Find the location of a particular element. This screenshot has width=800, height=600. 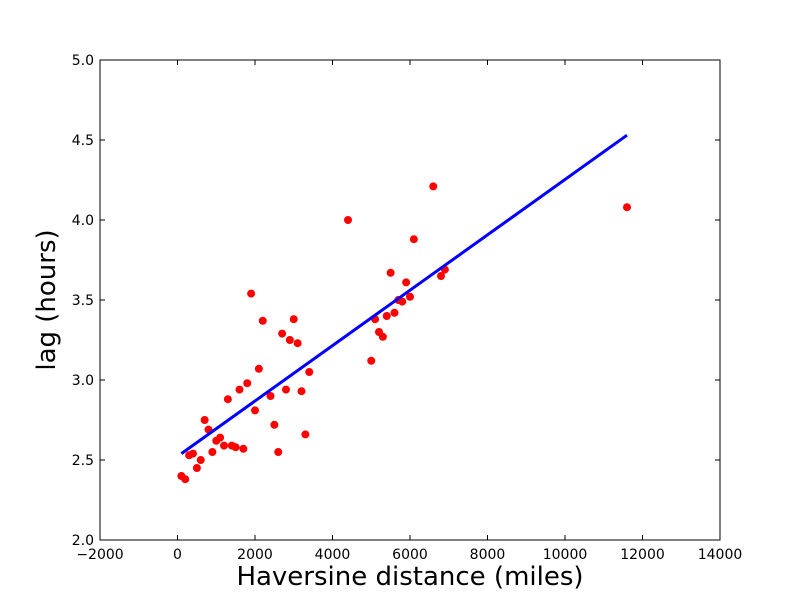

y-tick-label: 2.5 is located at coordinates (83, 461).